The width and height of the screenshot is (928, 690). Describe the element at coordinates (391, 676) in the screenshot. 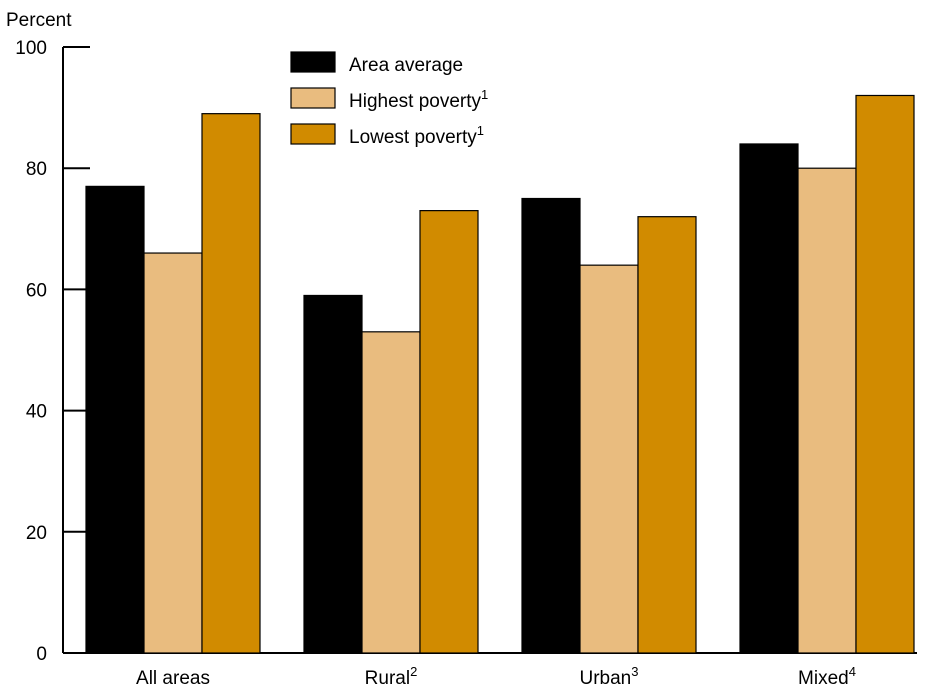

I see `x-category-label: Rural2` at that location.